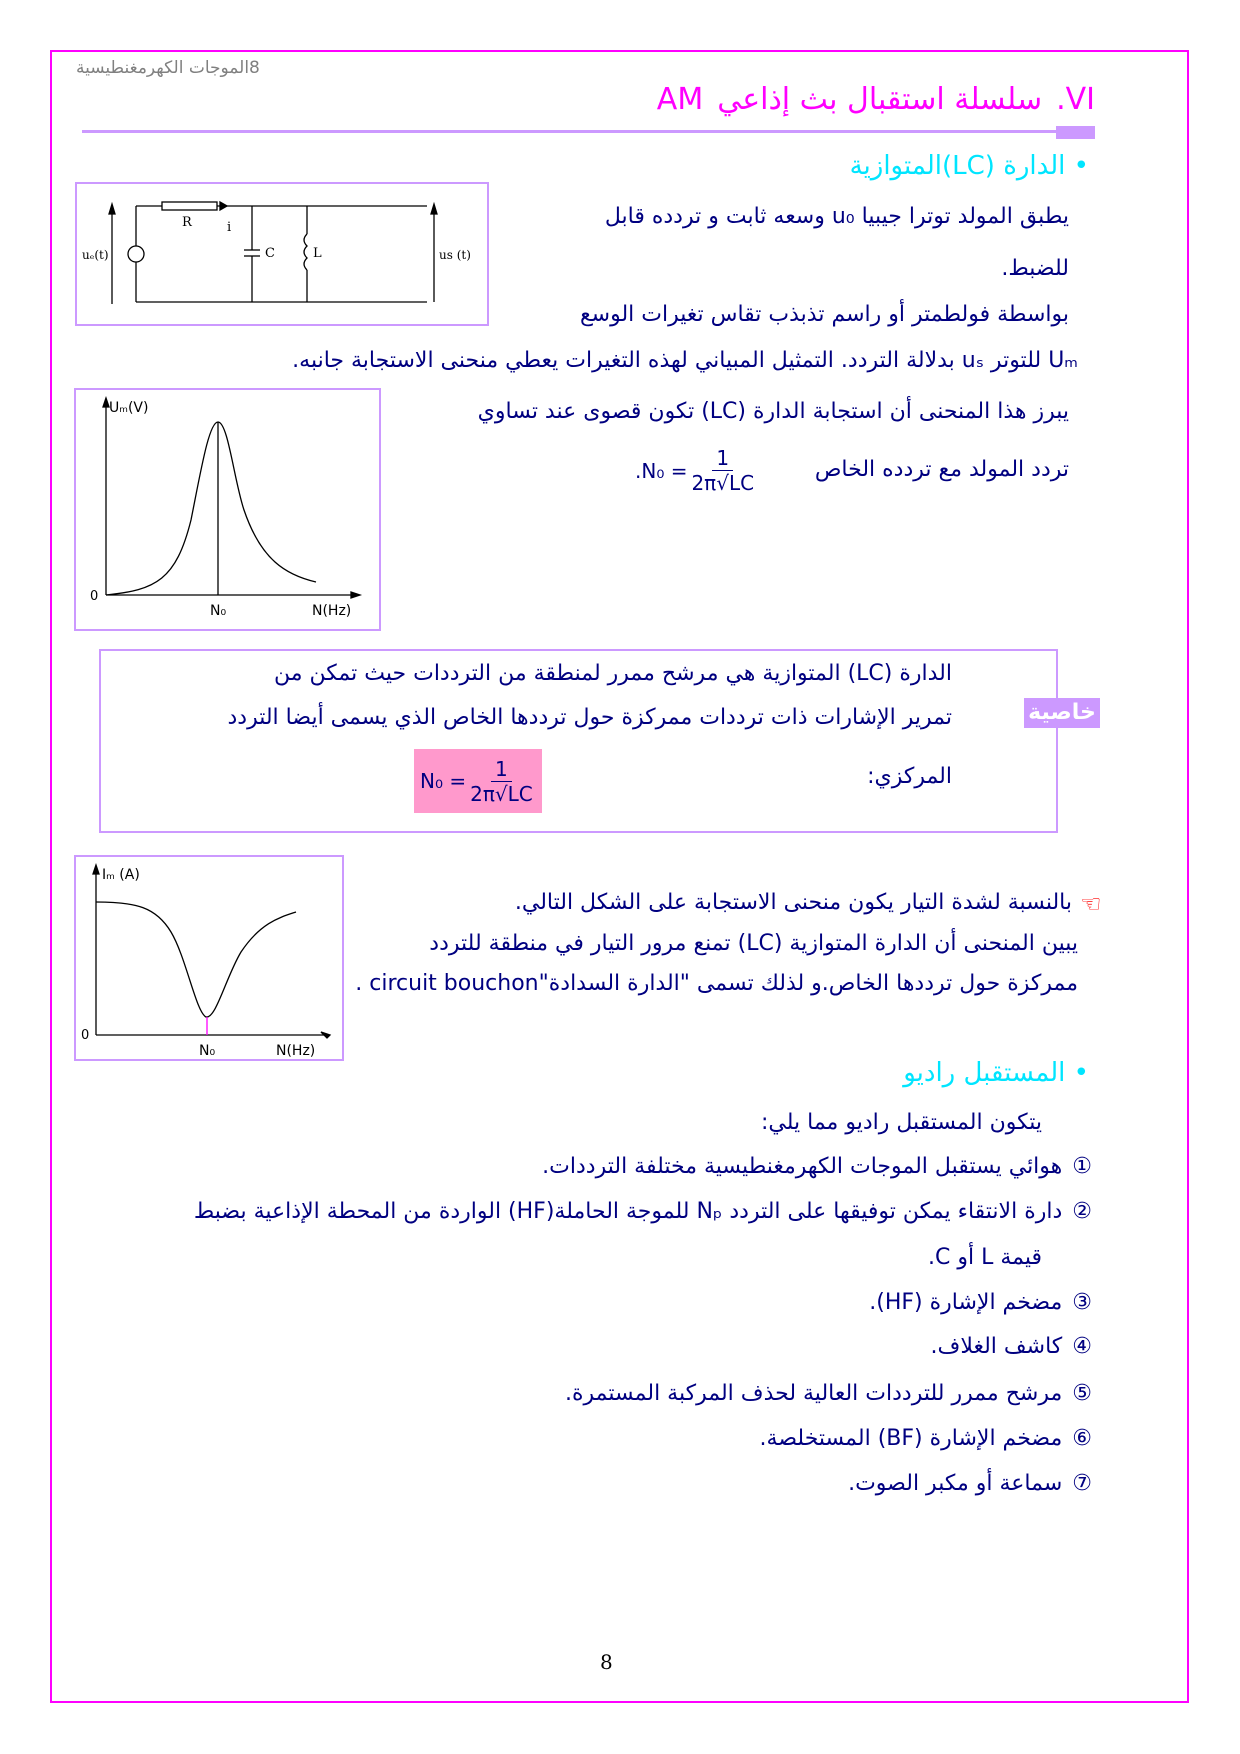 The width and height of the screenshot is (1240, 1754). Describe the element at coordinates (168, 68) in the screenshot. I see `running-header: 8الموجات الكهرمغنطيسية` at that location.